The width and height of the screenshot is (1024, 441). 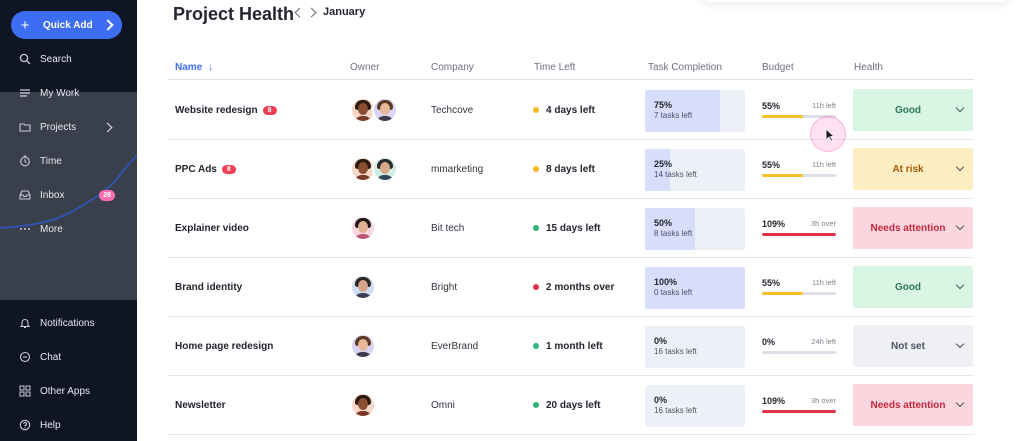 I want to click on column-header-owner: Owner, so click(x=365, y=67).